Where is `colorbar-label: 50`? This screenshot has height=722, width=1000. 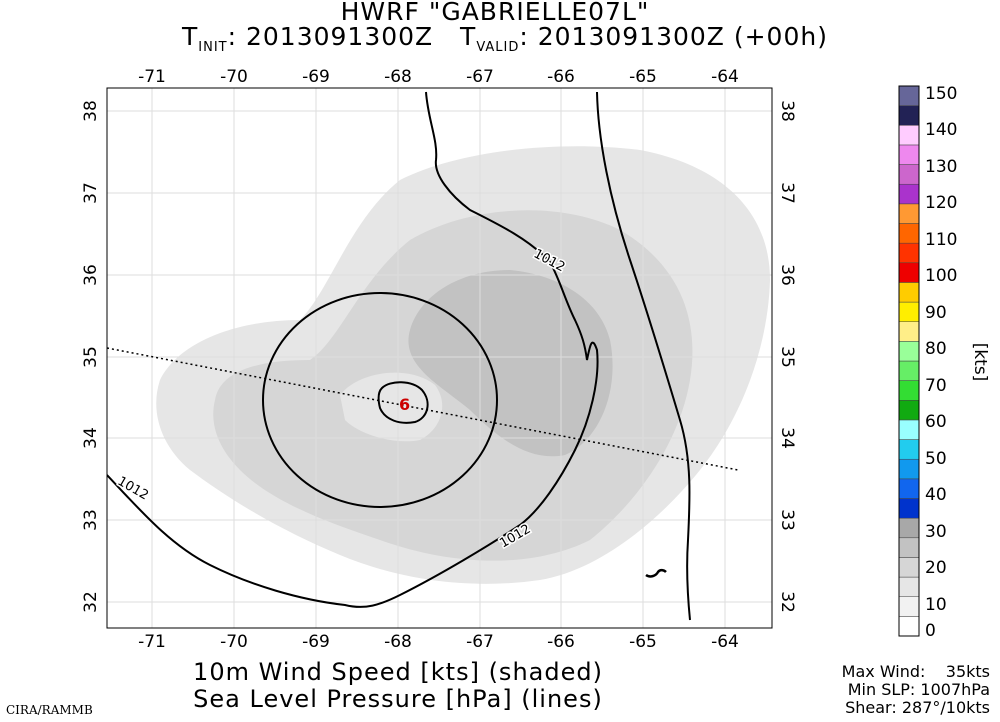 colorbar-label: 50 is located at coordinates (936, 459).